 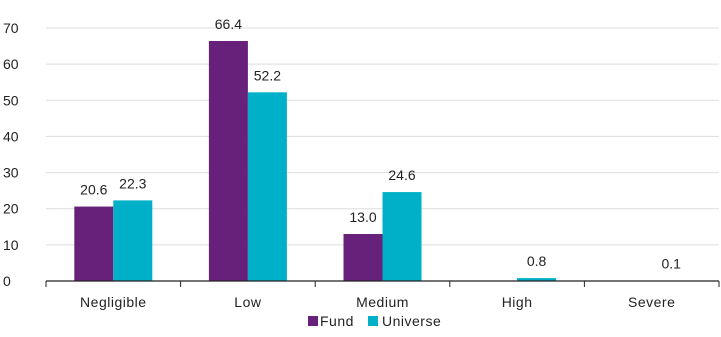 What do you see at coordinates (517, 302) in the screenshot?
I see `x-category-label: High` at bounding box center [517, 302].